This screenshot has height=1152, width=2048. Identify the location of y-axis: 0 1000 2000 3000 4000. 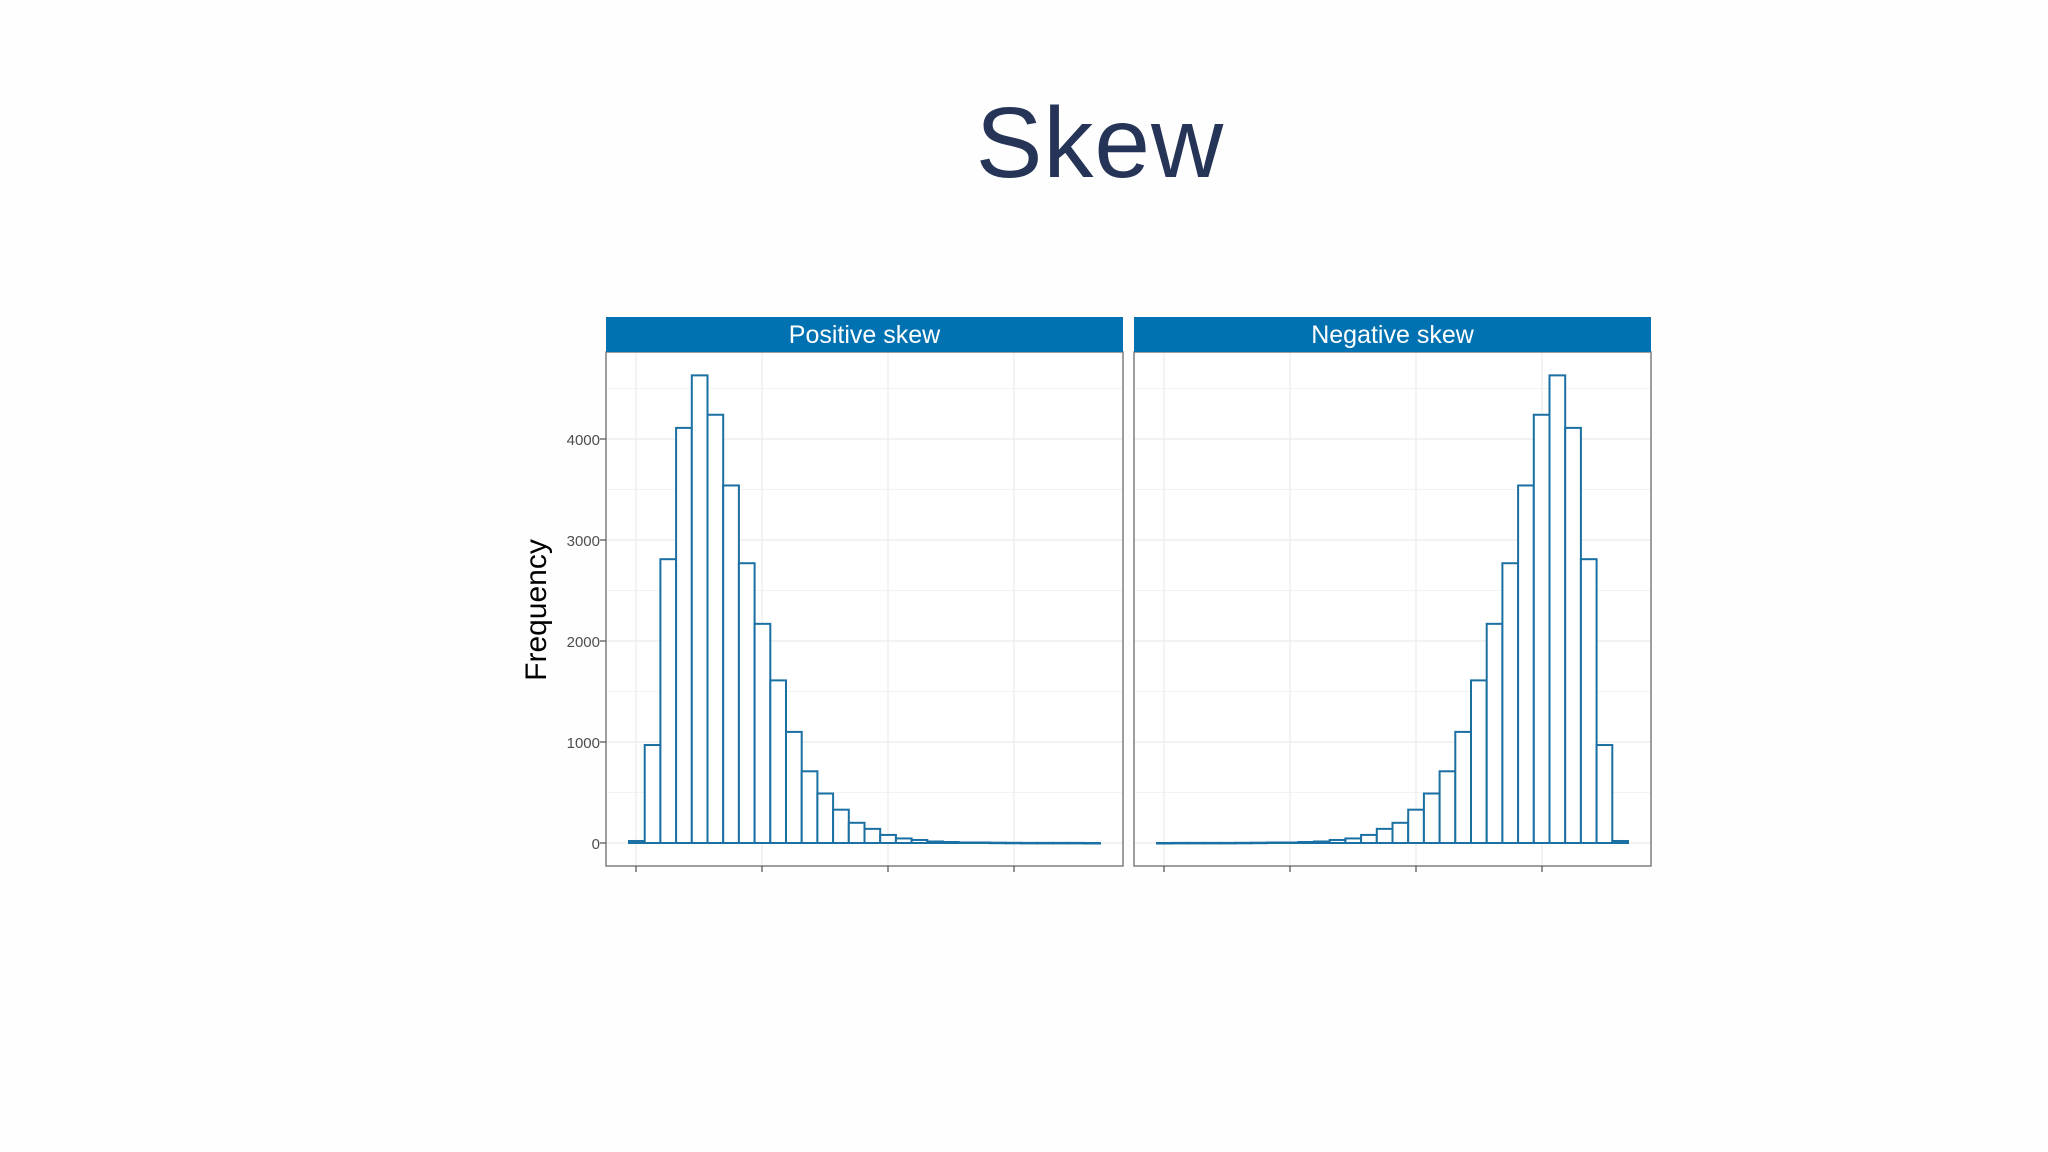
(583, 642).